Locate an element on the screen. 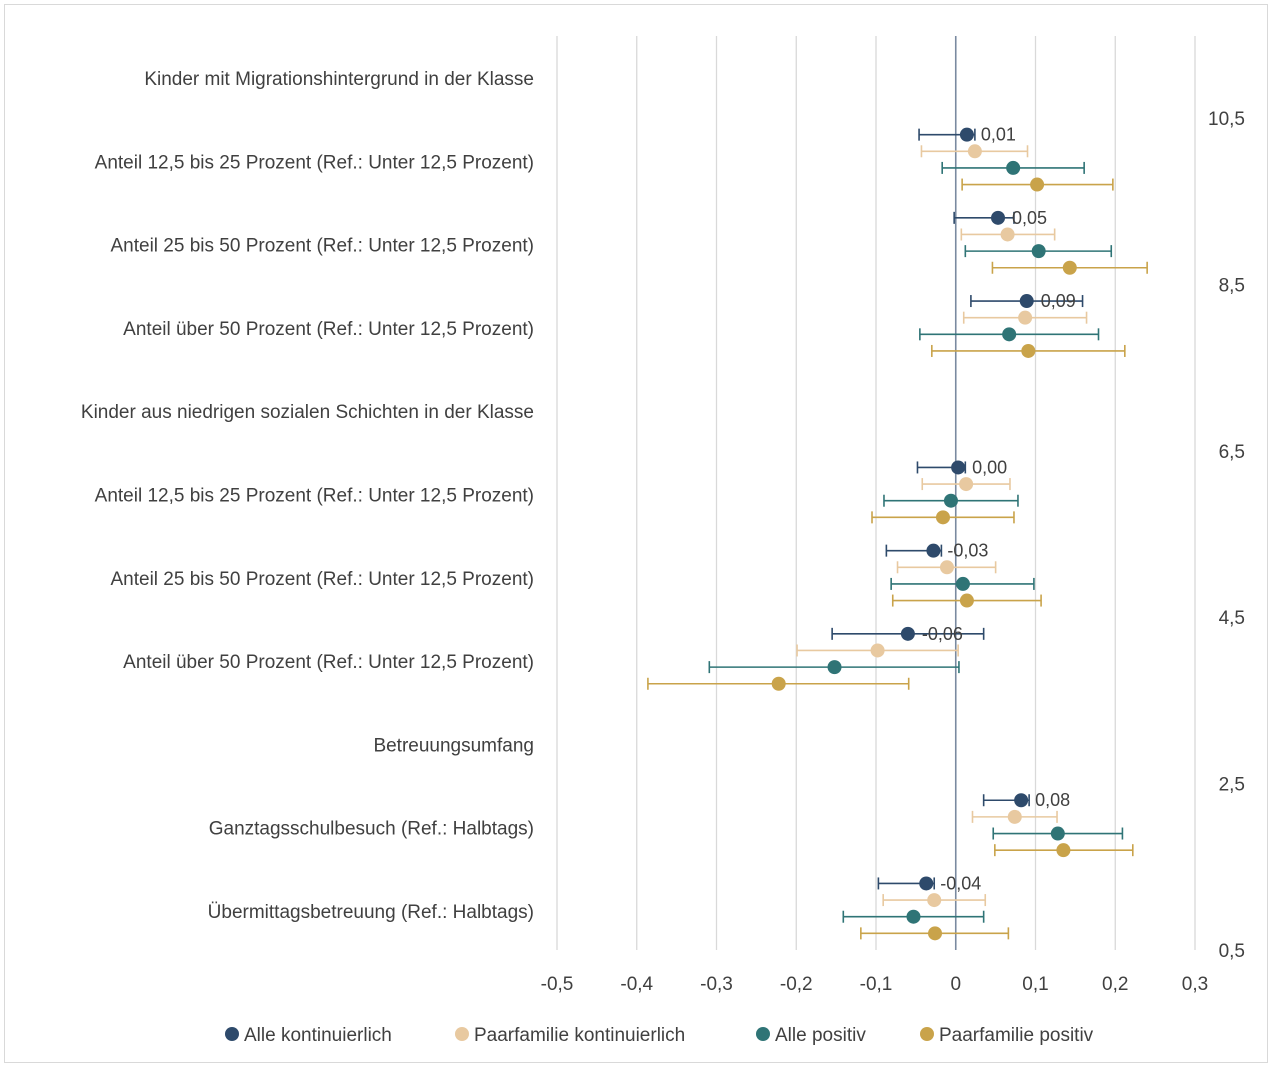  category-label: Betreuungsumfang is located at coordinates (453, 745).